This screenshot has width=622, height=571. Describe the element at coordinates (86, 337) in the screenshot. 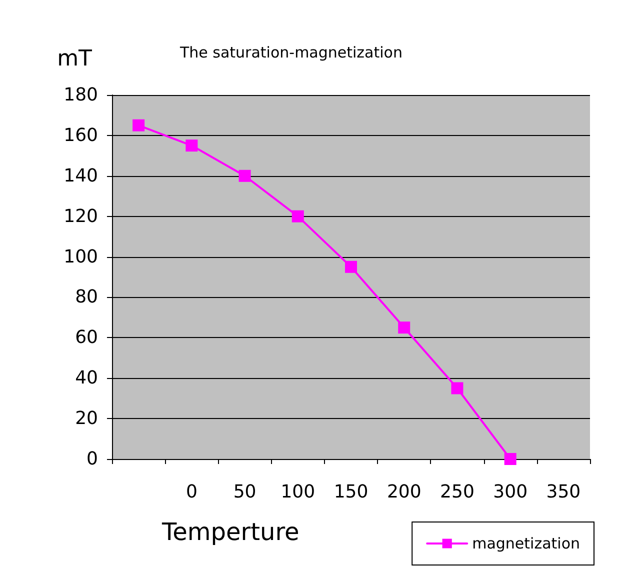

I see `y-tick-label: 60` at that location.